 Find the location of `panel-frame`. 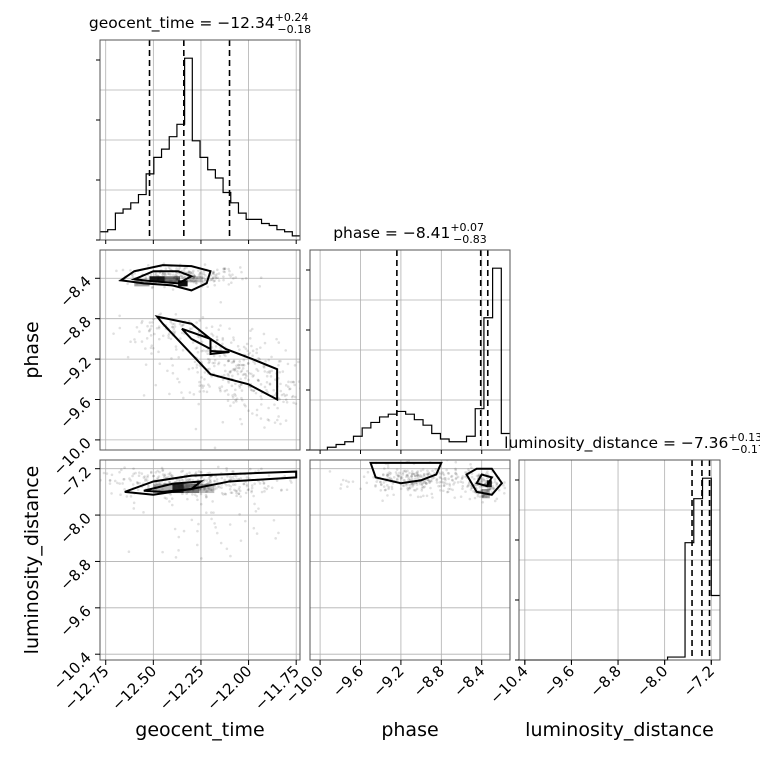

panel-frame is located at coordinates (410, 560).